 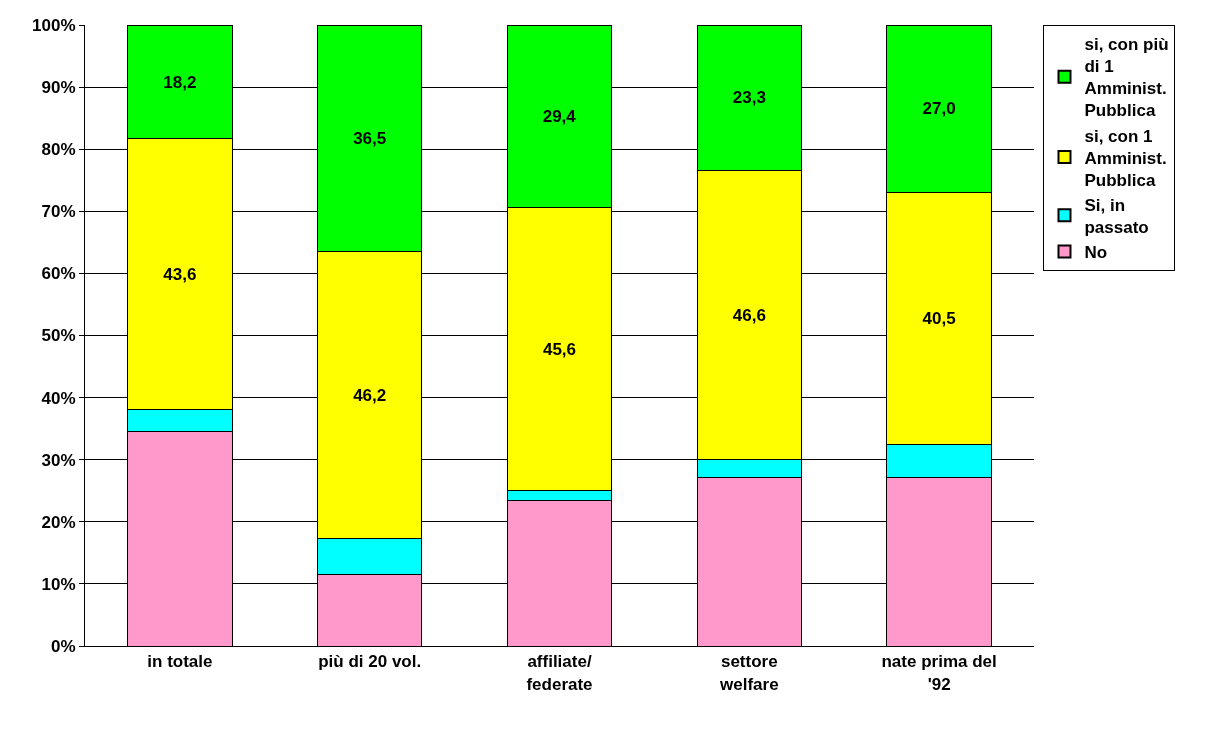 I want to click on x-tick-label: affiliate/ federate, so click(x=559, y=673).